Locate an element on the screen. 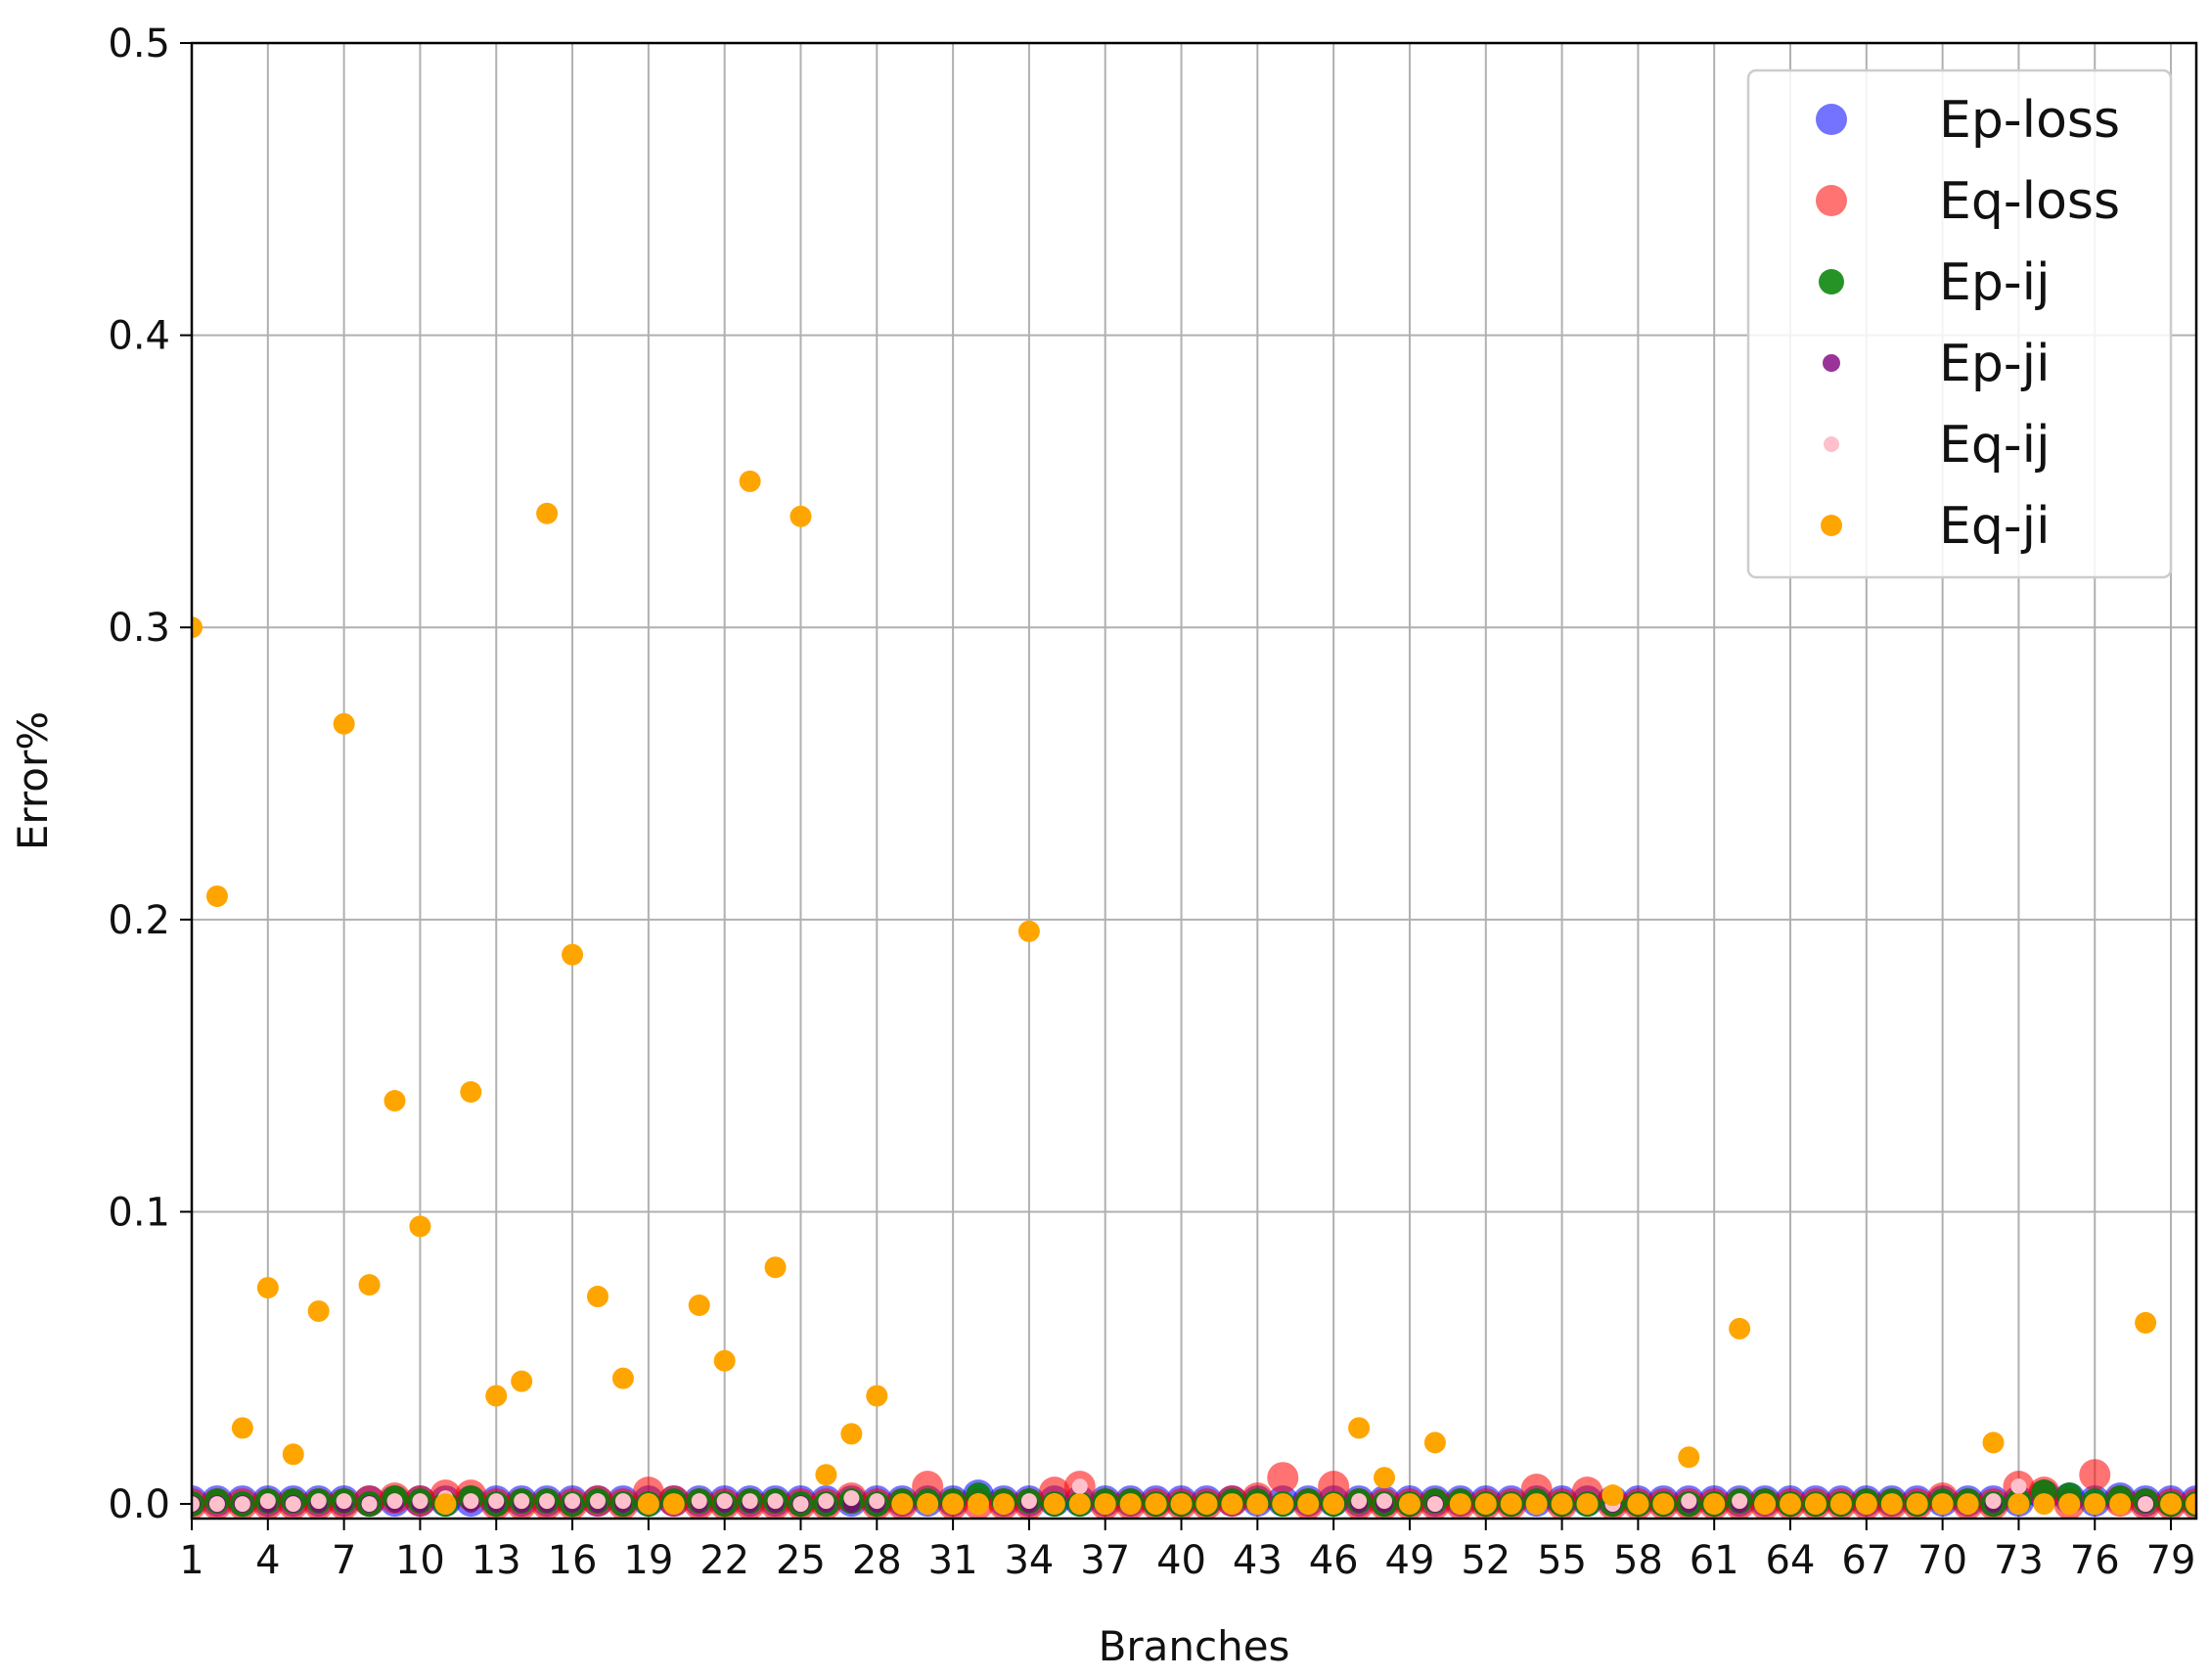  x-tick-label: 73 is located at coordinates (2019, 1560).